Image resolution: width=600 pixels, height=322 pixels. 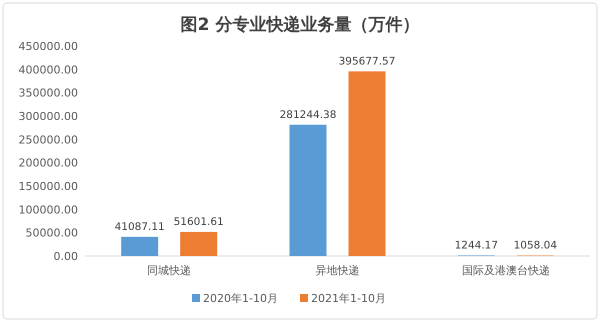 What do you see at coordinates (139, 226) in the screenshot?
I see `data-label: 41087.11` at bounding box center [139, 226].